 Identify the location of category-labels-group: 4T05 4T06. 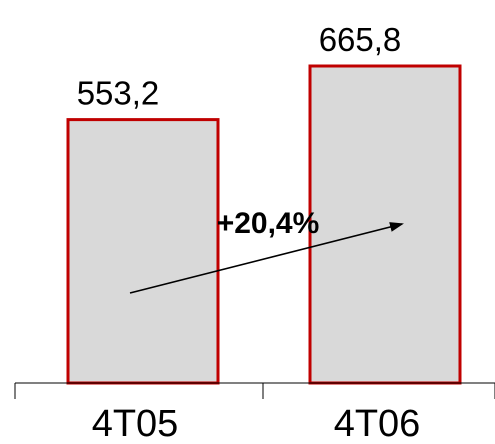
(256, 423).